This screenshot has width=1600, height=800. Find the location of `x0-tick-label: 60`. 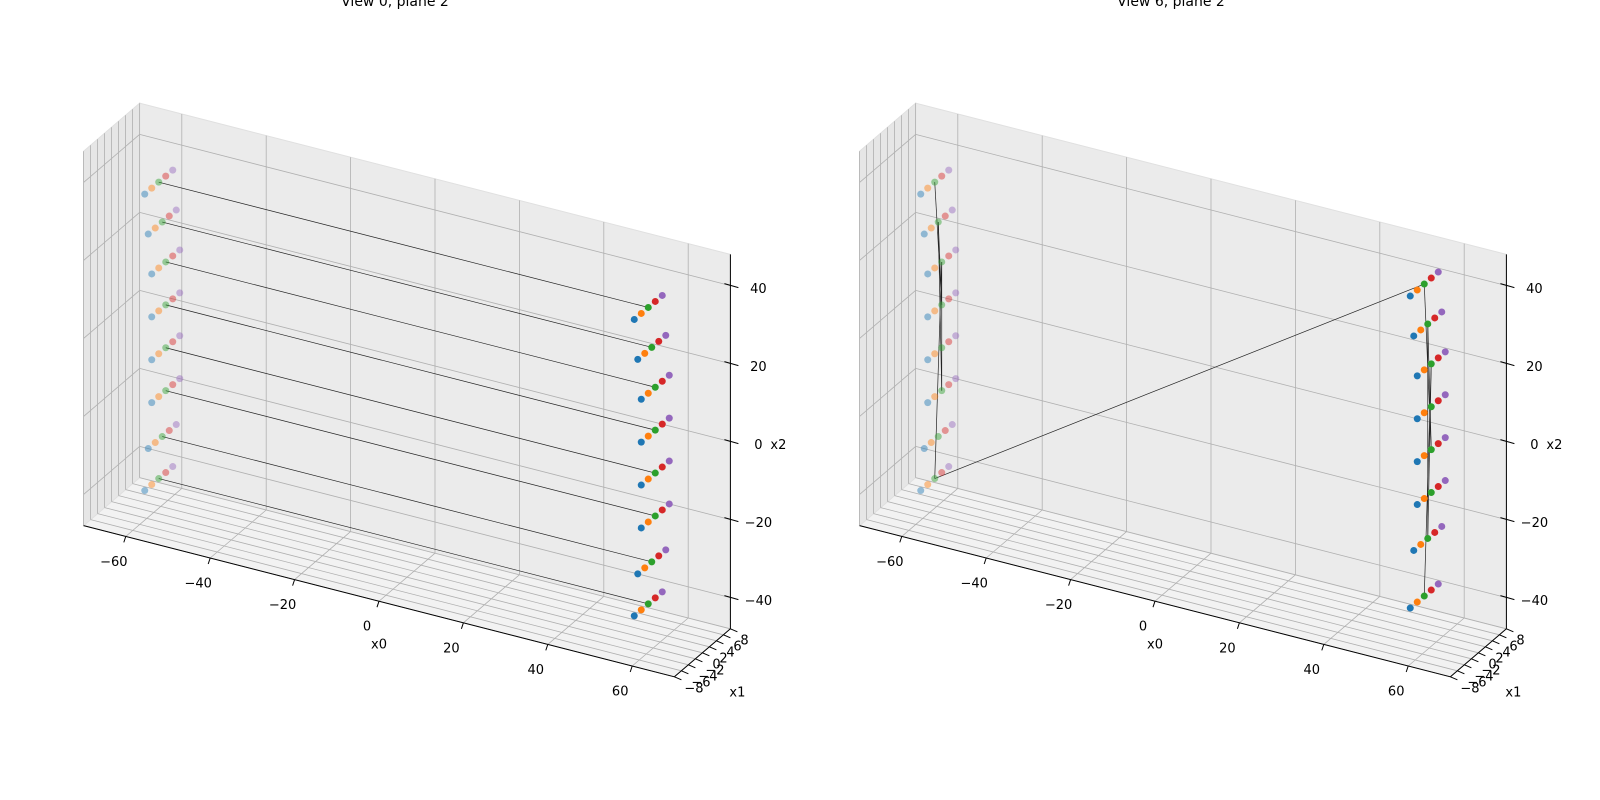

x0-tick-label: 60 is located at coordinates (1396, 692).